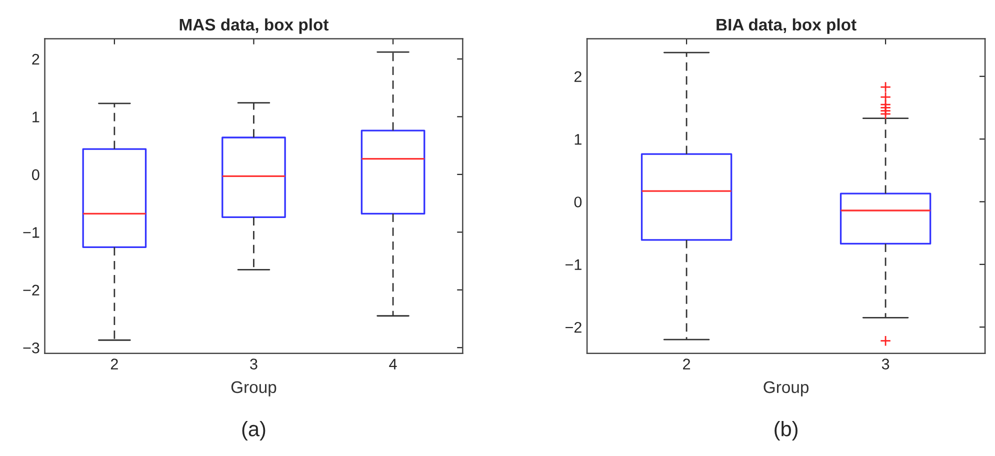 This screenshot has height=456, width=995. I want to click on text: (b), so click(786, 430).